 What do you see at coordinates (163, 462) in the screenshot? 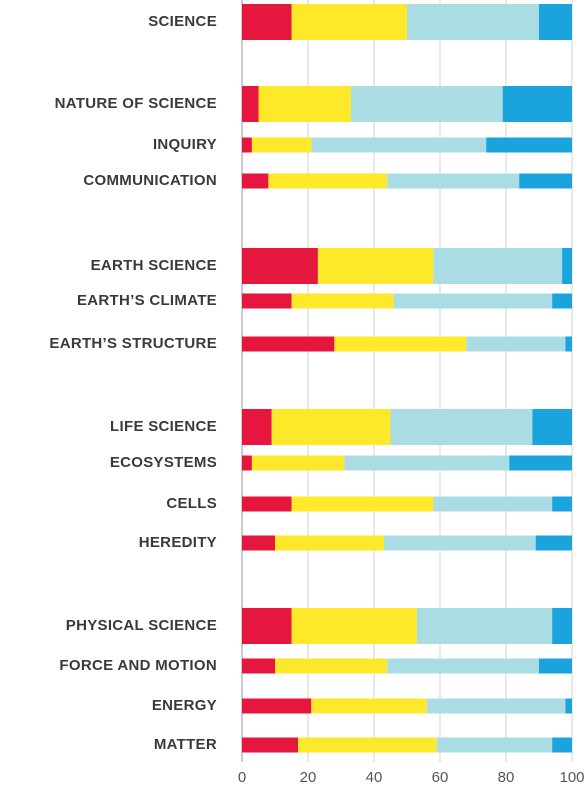
I see `y-tick-label: ECOSYSTEMS` at bounding box center [163, 462].